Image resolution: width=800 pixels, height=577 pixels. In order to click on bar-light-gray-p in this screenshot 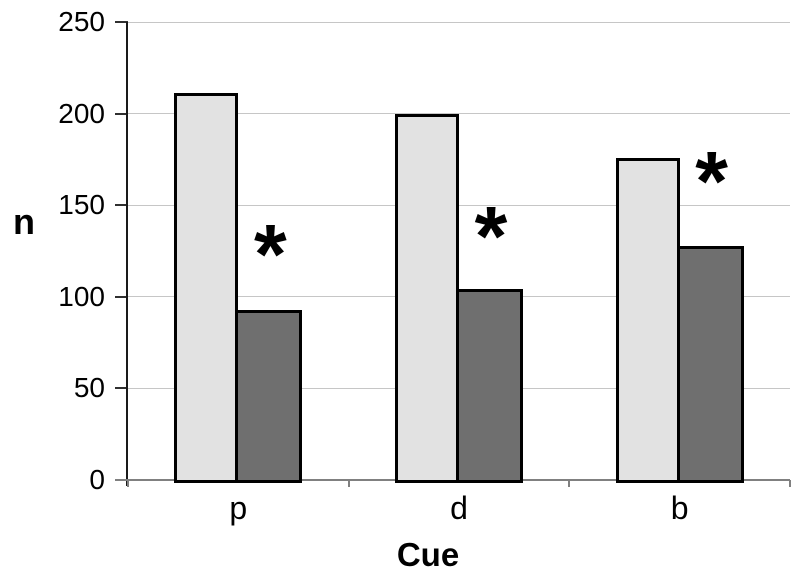, I will do `click(206, 288)`.